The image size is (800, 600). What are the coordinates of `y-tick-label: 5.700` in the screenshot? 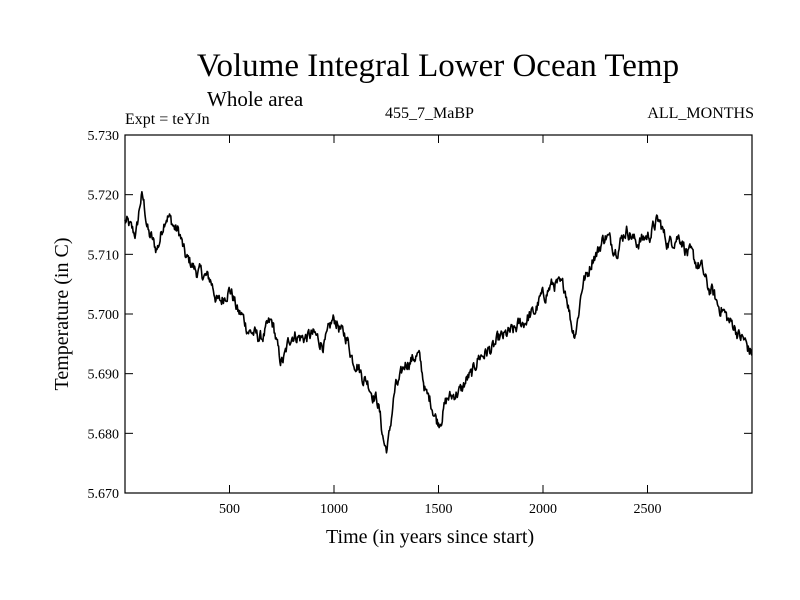 It's located at (104, 315).